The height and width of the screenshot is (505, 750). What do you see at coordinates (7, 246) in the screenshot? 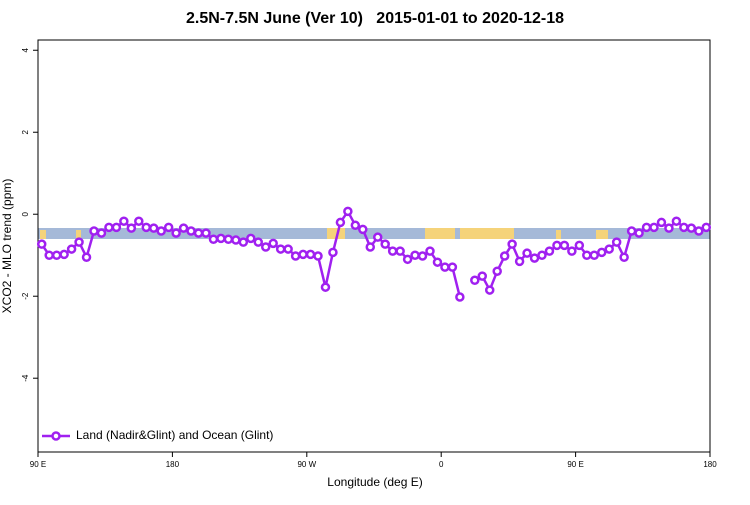
I see `y-axis-label: XCO2 - MLO trend (ppm)` at bounding box center [7, 246].